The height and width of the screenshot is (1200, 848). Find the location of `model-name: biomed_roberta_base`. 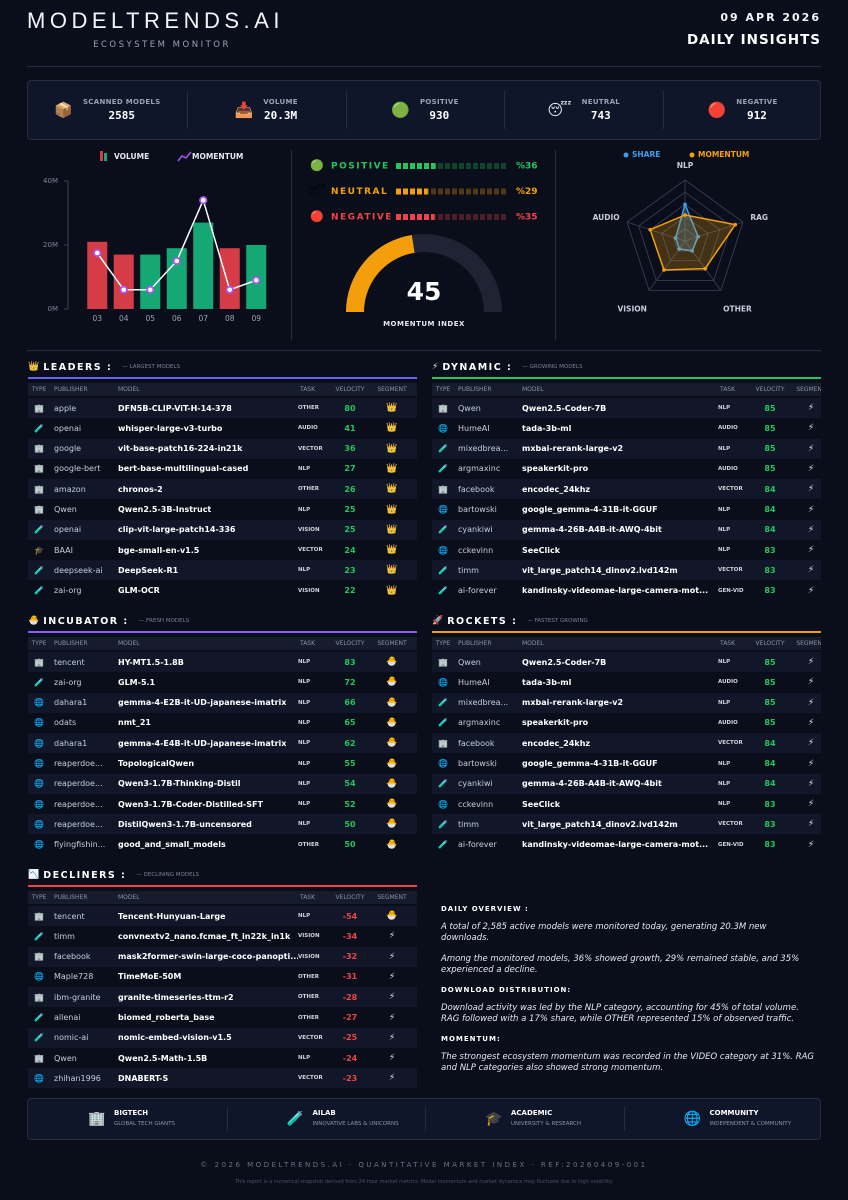

model-name: biomed_roberta_base is located at coordinates (166, 1017).